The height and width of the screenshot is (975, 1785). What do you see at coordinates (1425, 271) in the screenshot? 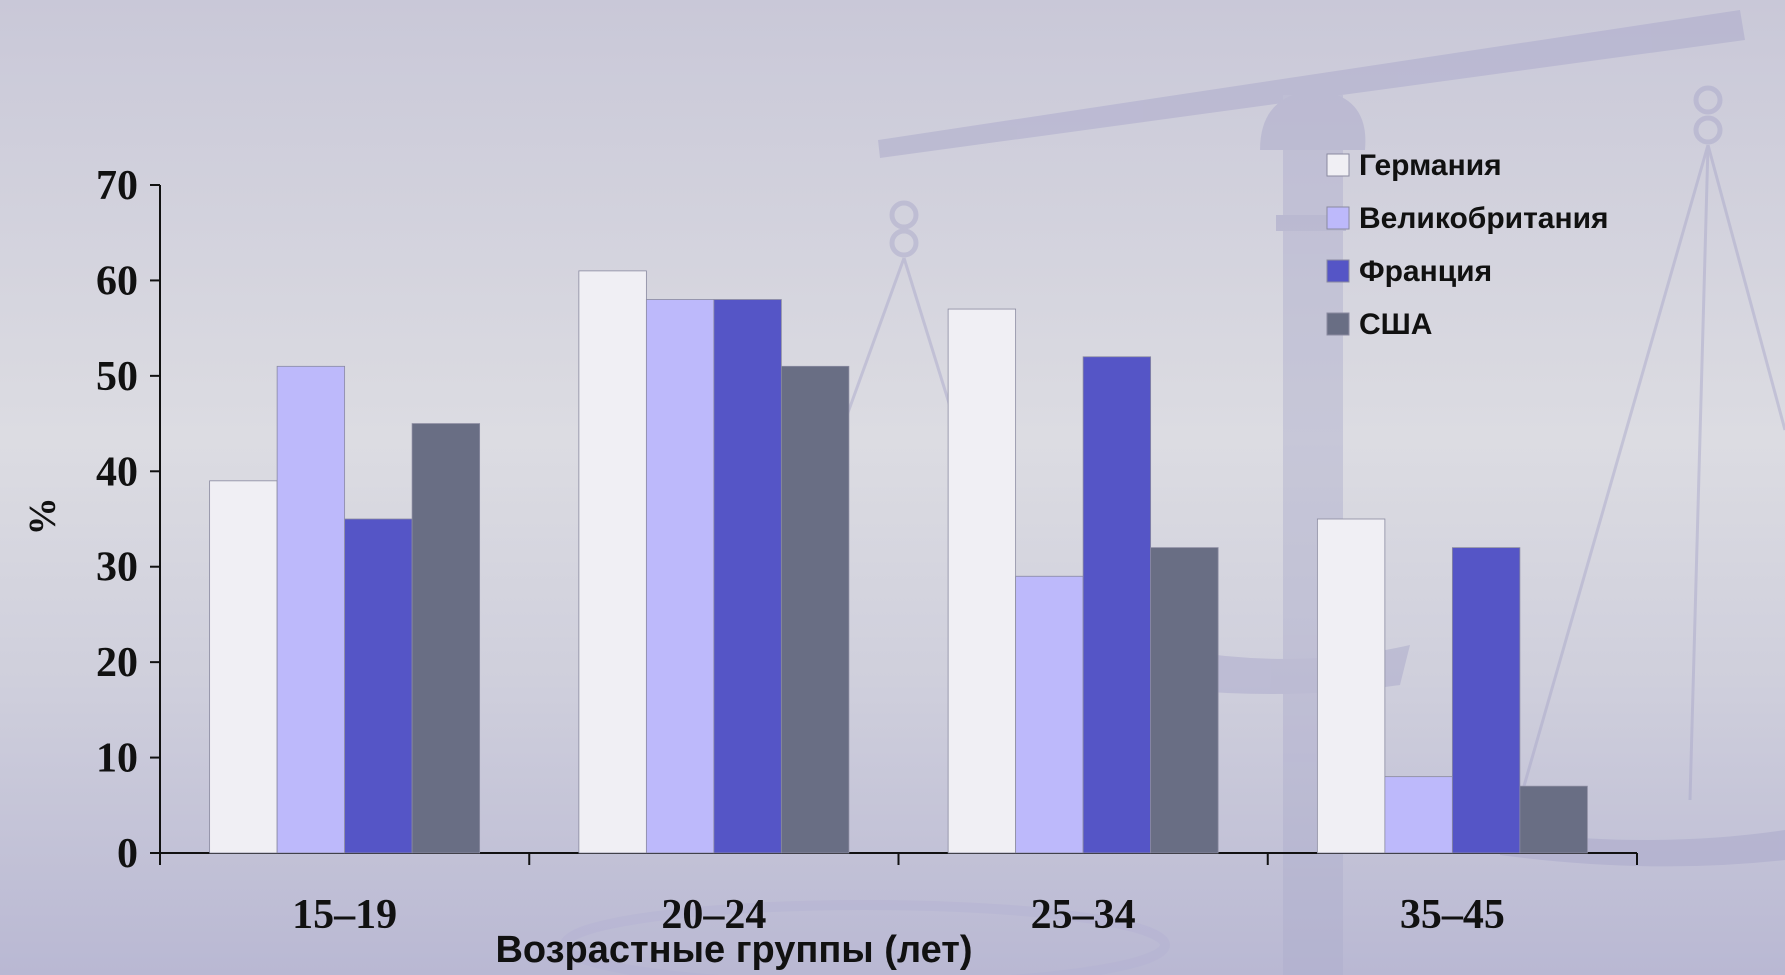
I see `legend-label: Франция` at bounding box center [1425, 271].